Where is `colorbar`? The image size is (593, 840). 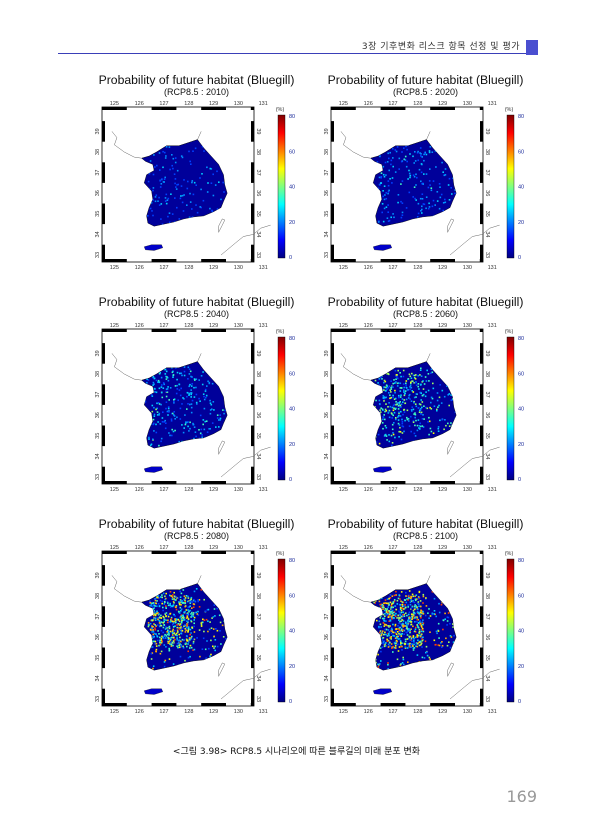
colorbar is located at coordinates (510, 186).